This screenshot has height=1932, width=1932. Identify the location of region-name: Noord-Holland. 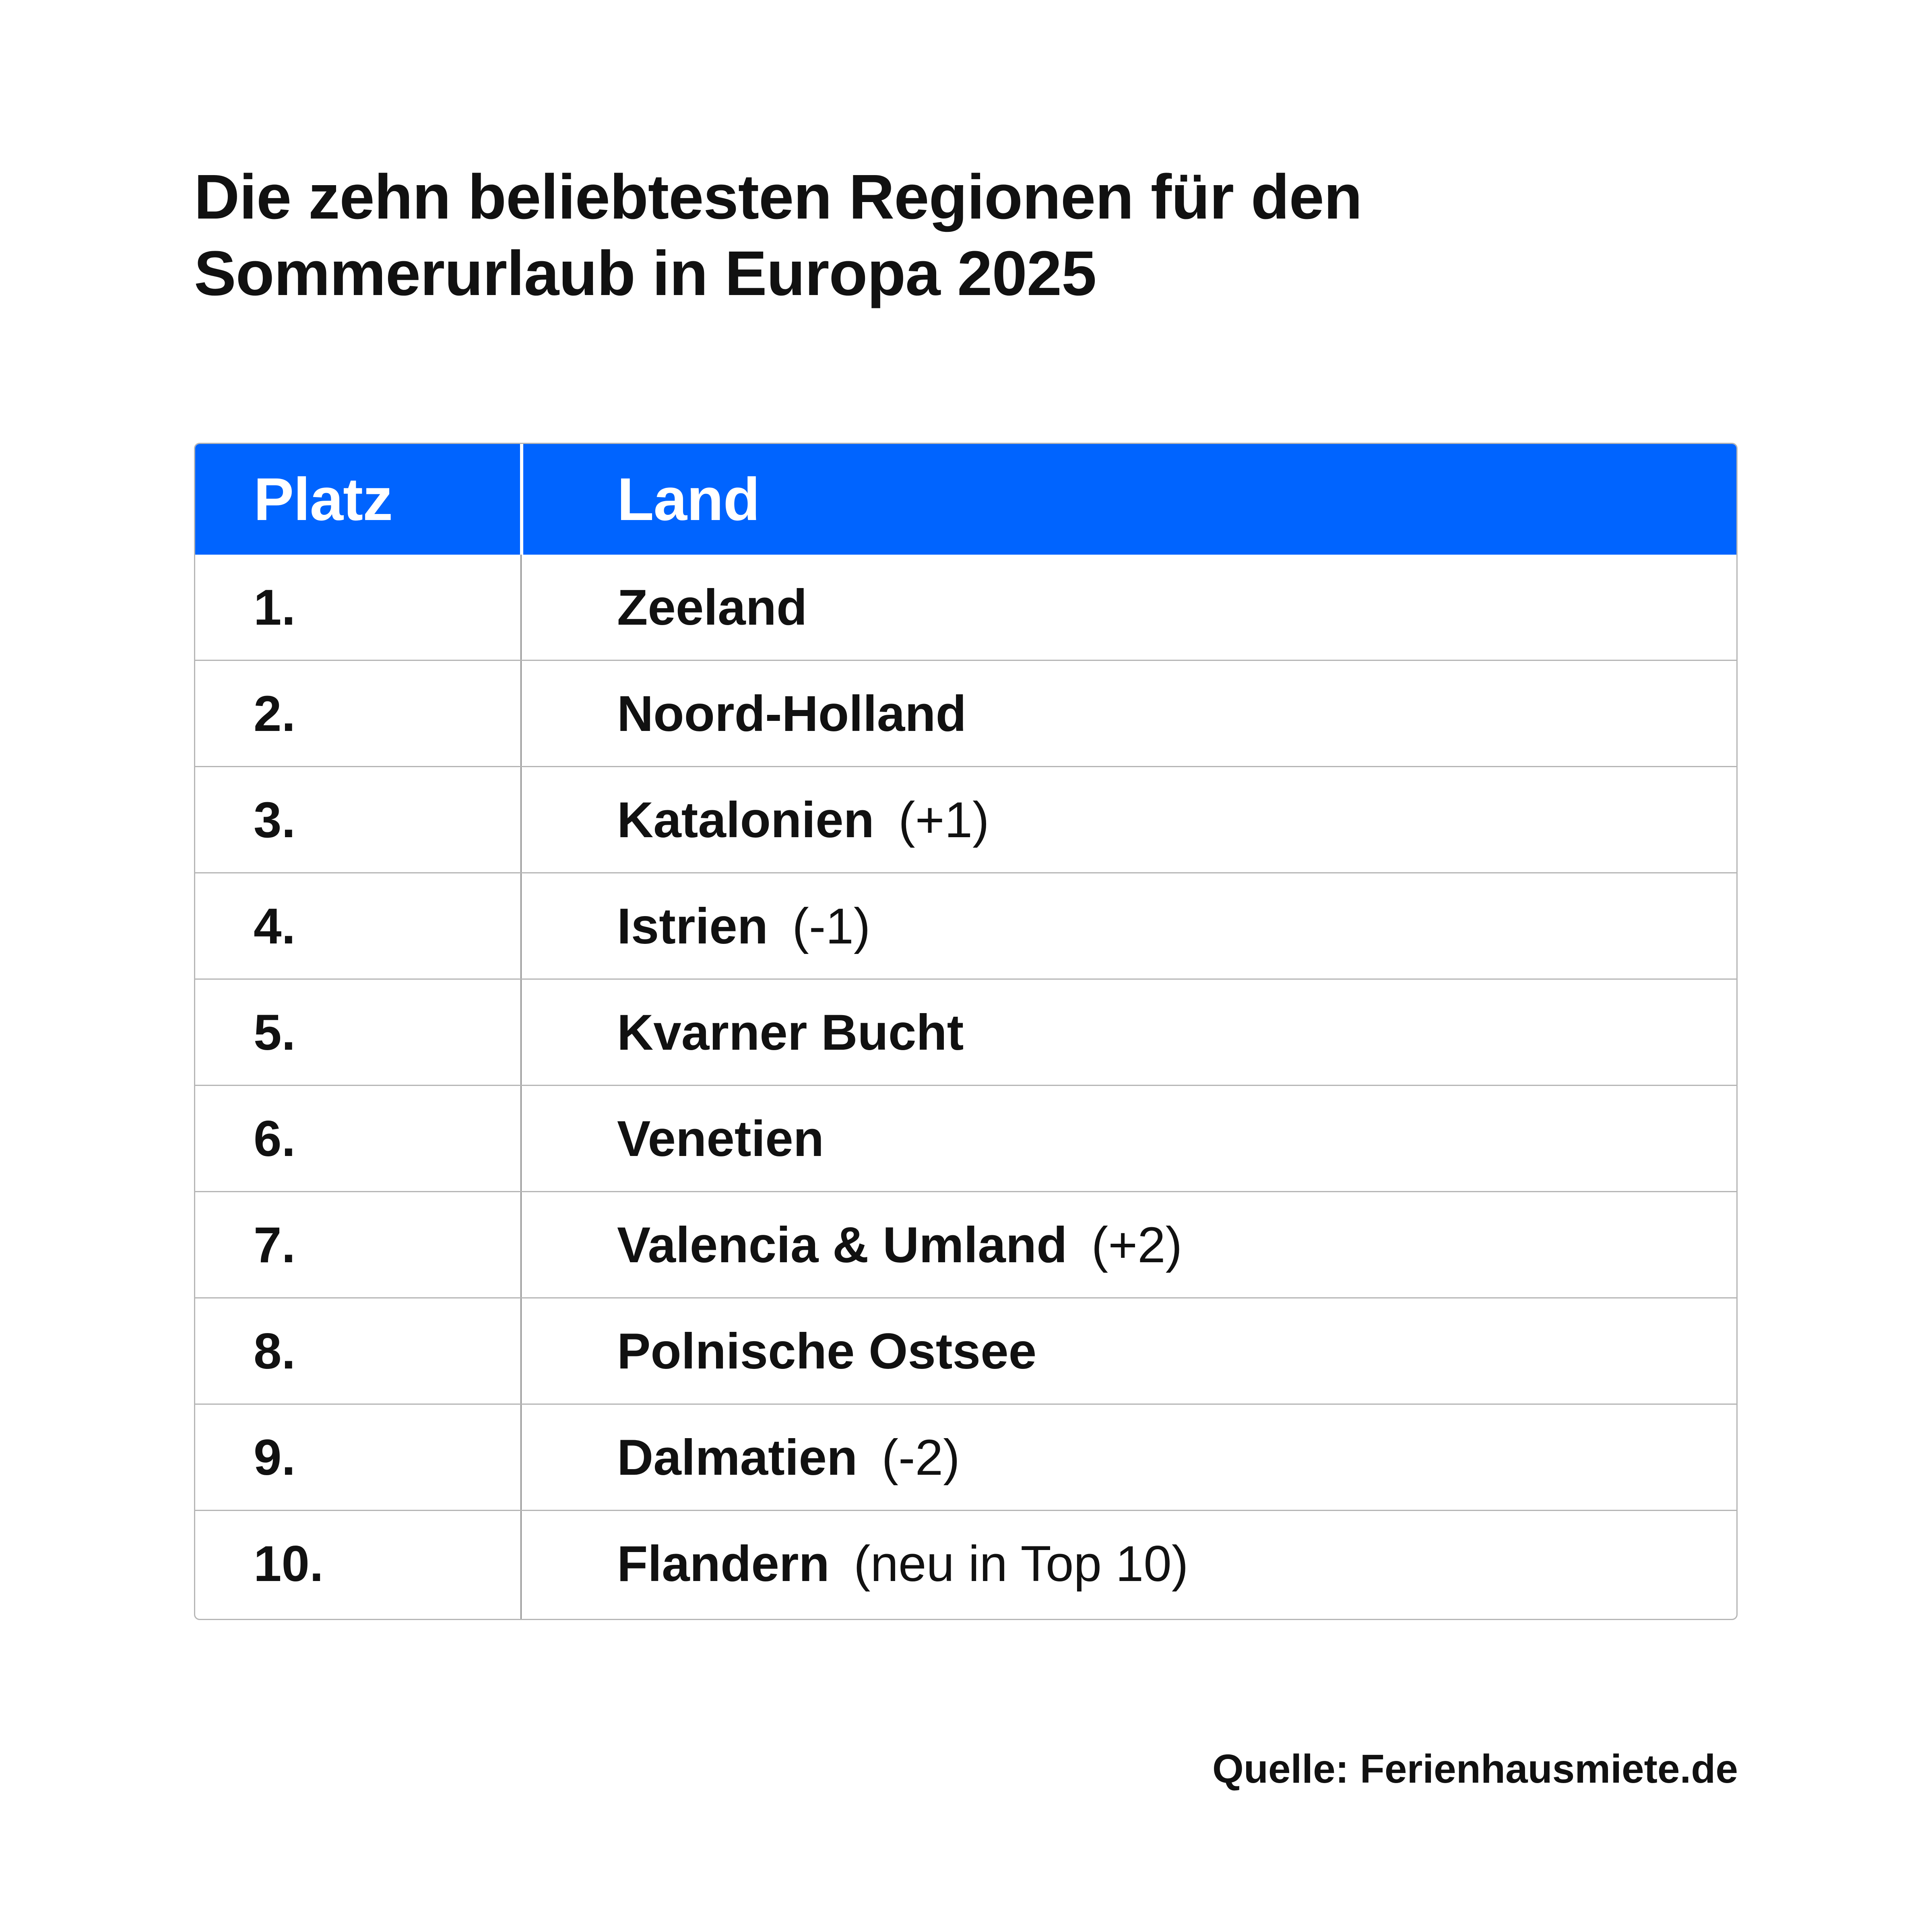
(791, 714).